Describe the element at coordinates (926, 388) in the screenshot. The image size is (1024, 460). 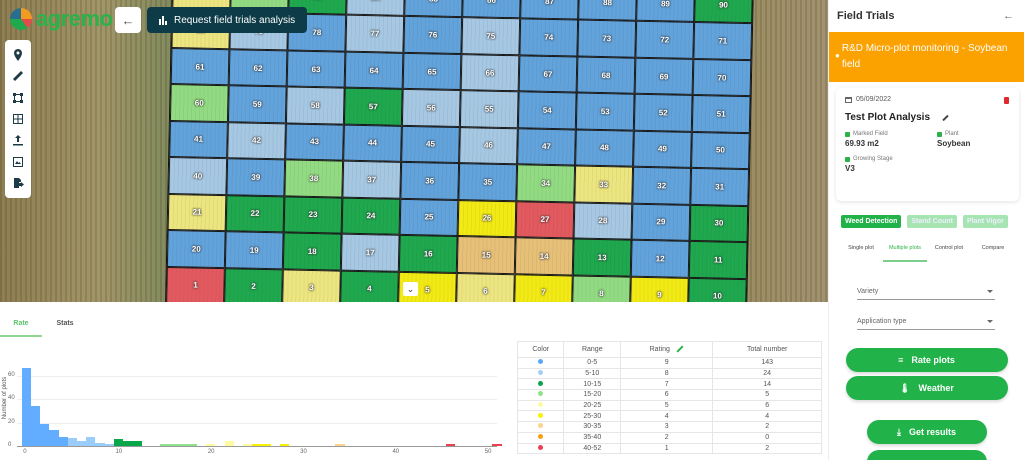
I see `weather-button: 🌡 Weather` at that location.